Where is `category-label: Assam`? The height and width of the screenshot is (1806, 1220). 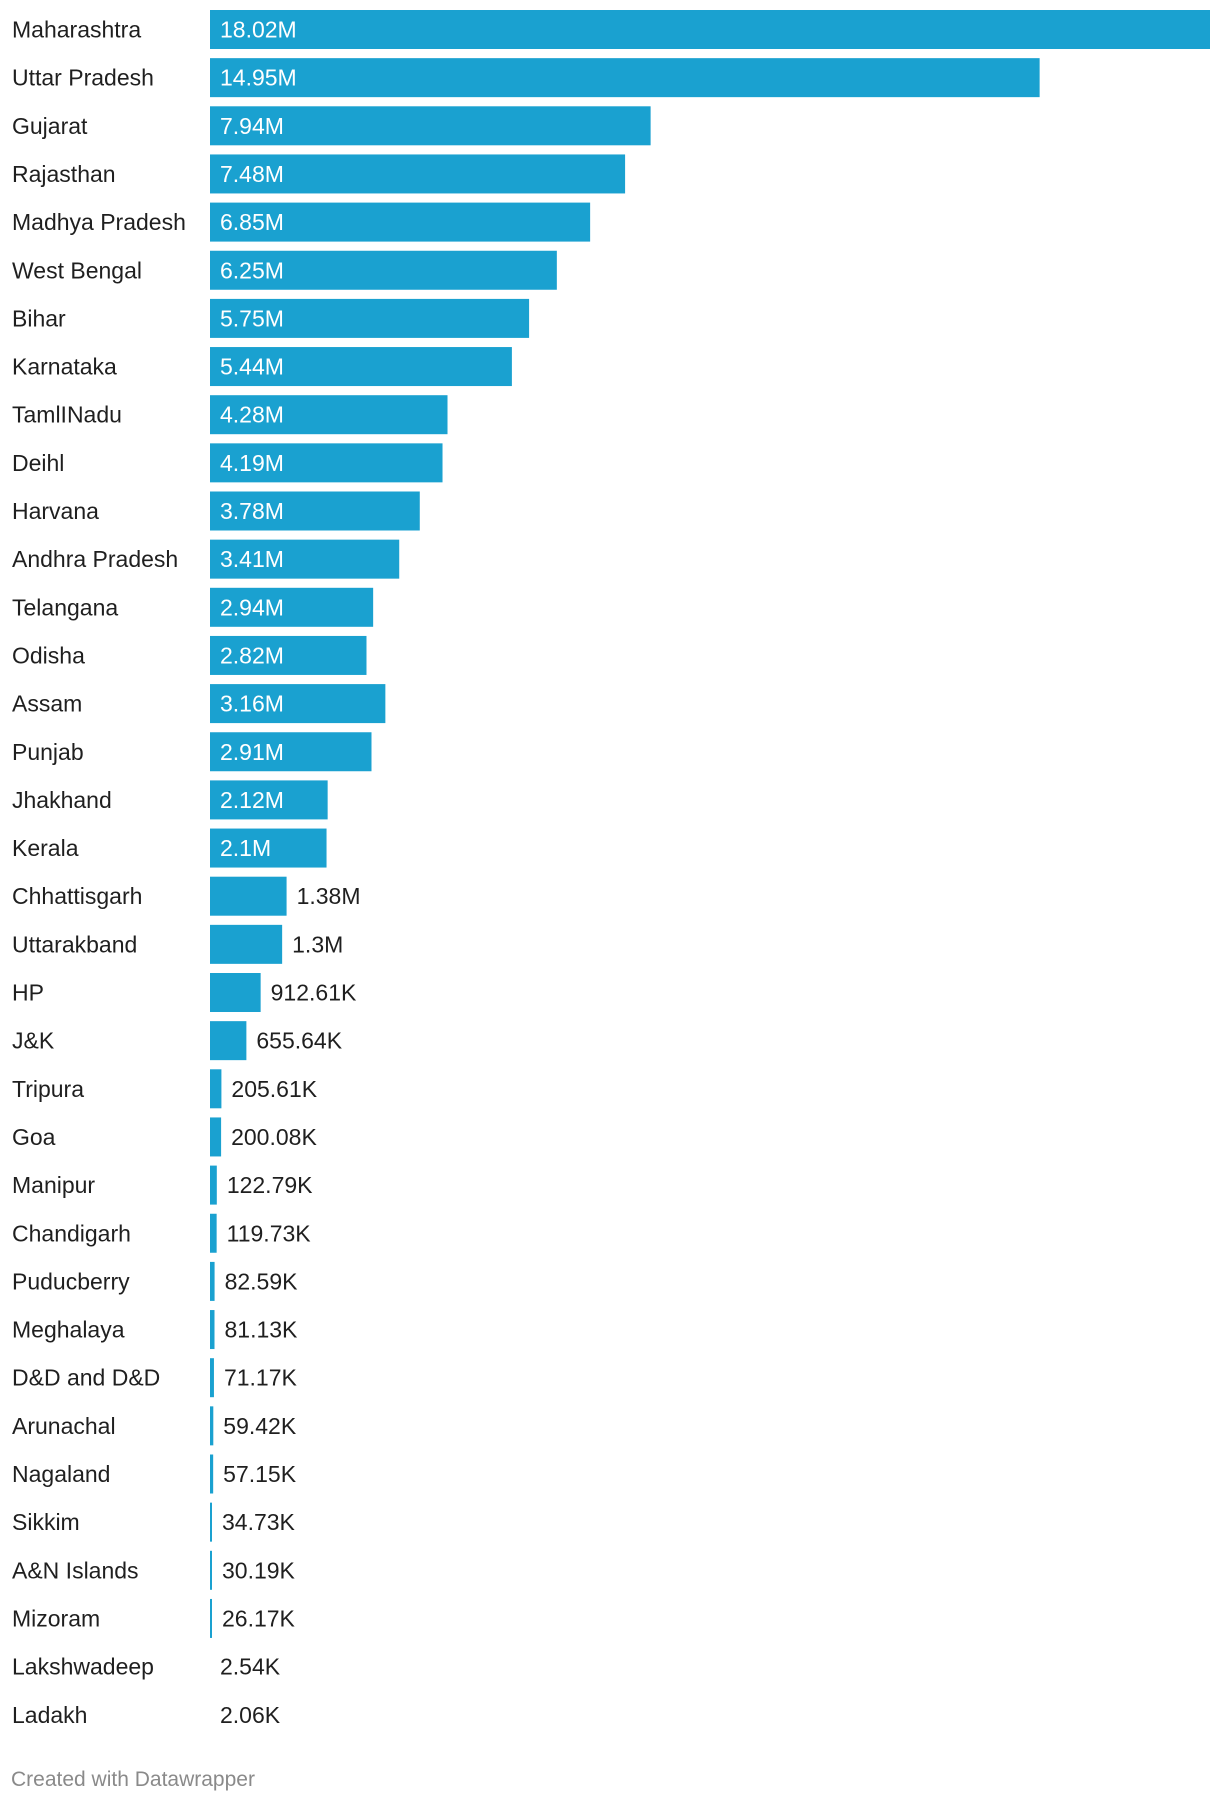
category-label: Assam is located at coordinates (47, 704).